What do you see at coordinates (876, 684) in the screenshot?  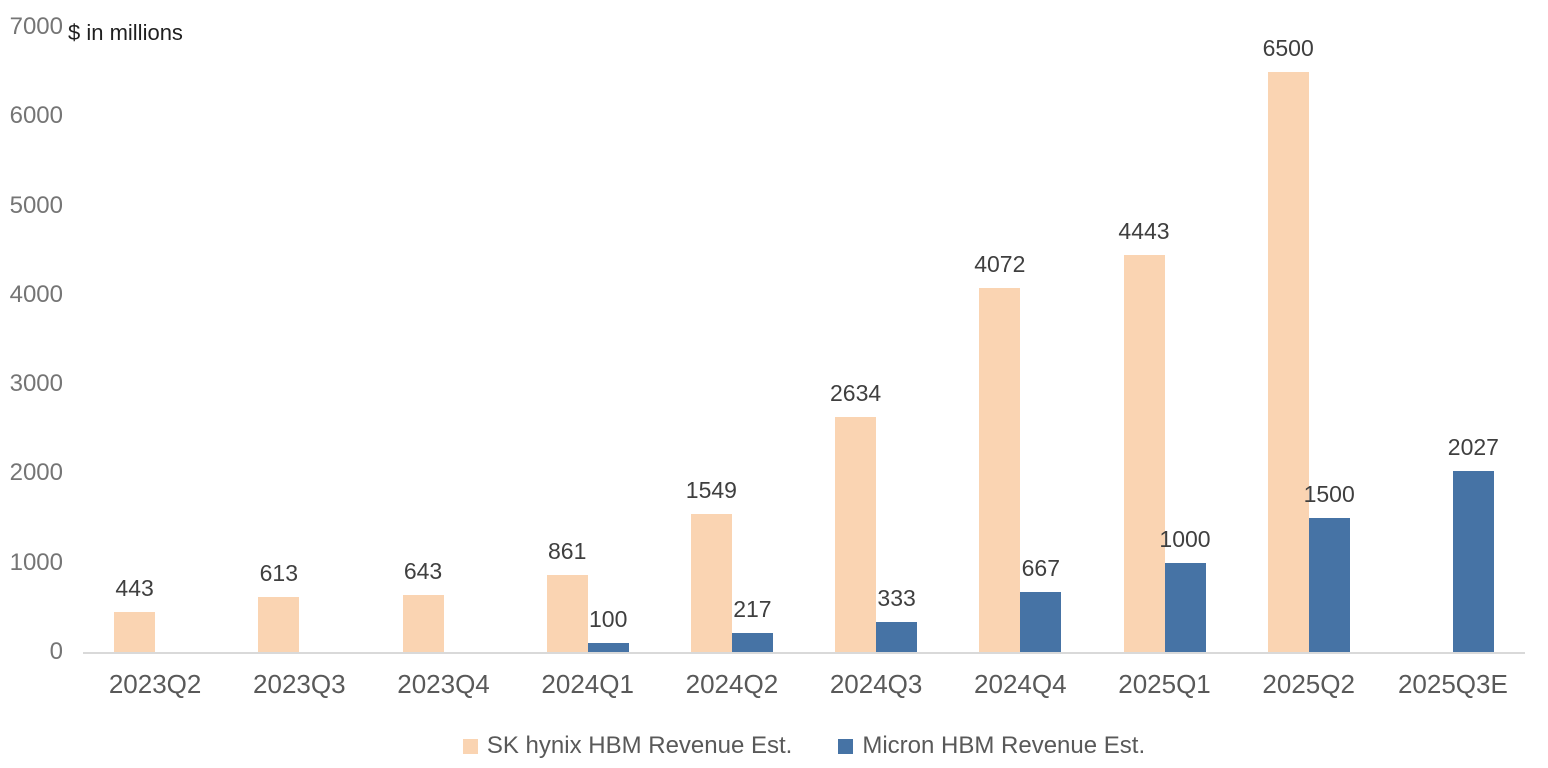 I see `x-axis-label: 2024Q3` at bounding box center [876, 684].